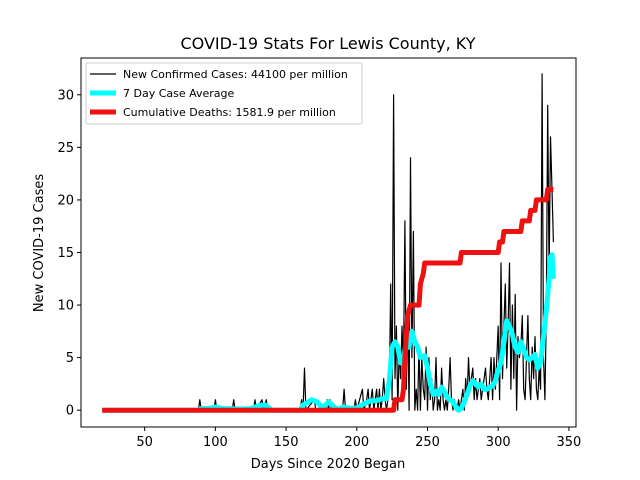 The width and height of the screenshot is (640, 480). Describe the element at coordinates (65, 95) in the screenshot. I see `y-tick-label: 30` at that location.